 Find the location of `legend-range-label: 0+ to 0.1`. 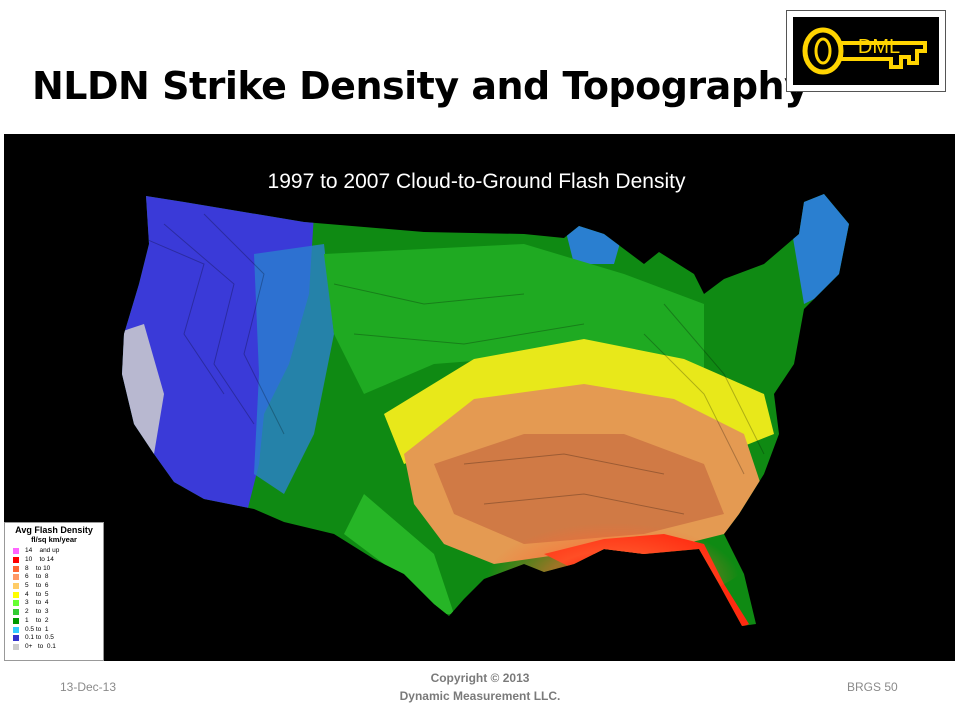

legend-range-label: 0+ to 0.1 is located at coordinates (40, 646).